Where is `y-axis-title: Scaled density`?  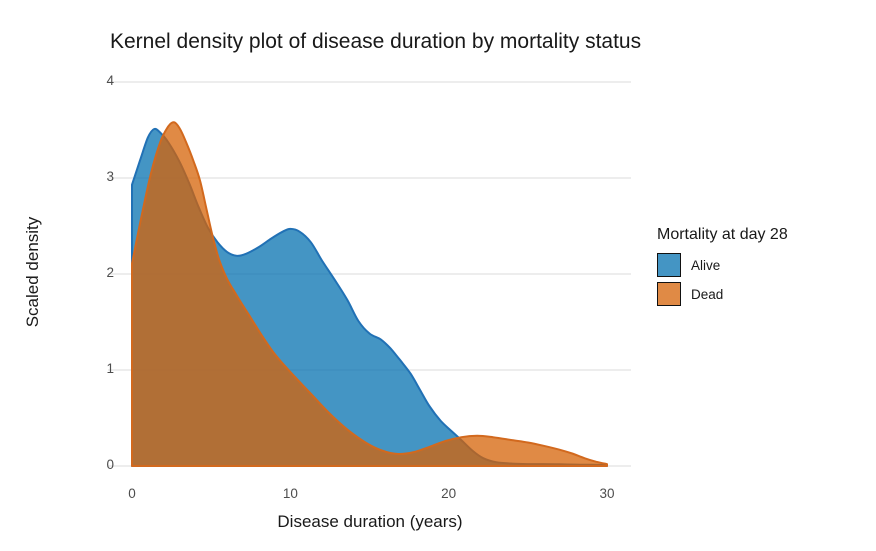 y-axis-title: Scaled density is located at coordinates (32, 272).